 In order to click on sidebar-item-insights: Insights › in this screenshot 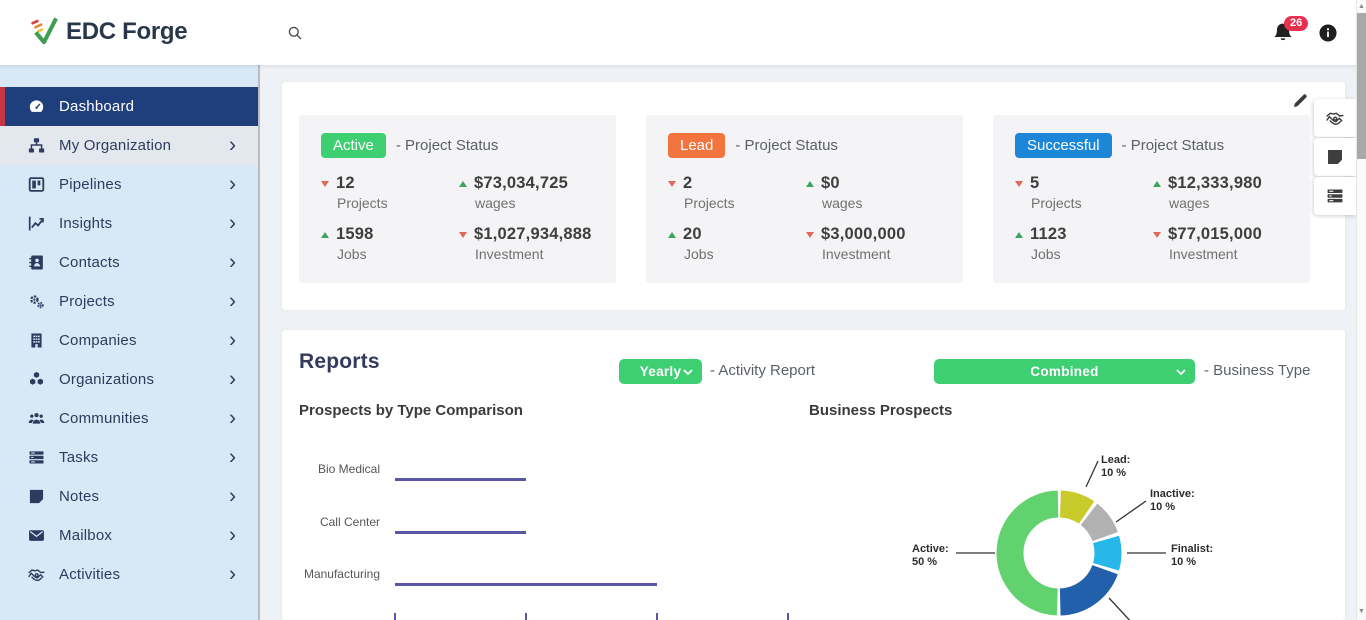, I will do `click(129, 223)`.